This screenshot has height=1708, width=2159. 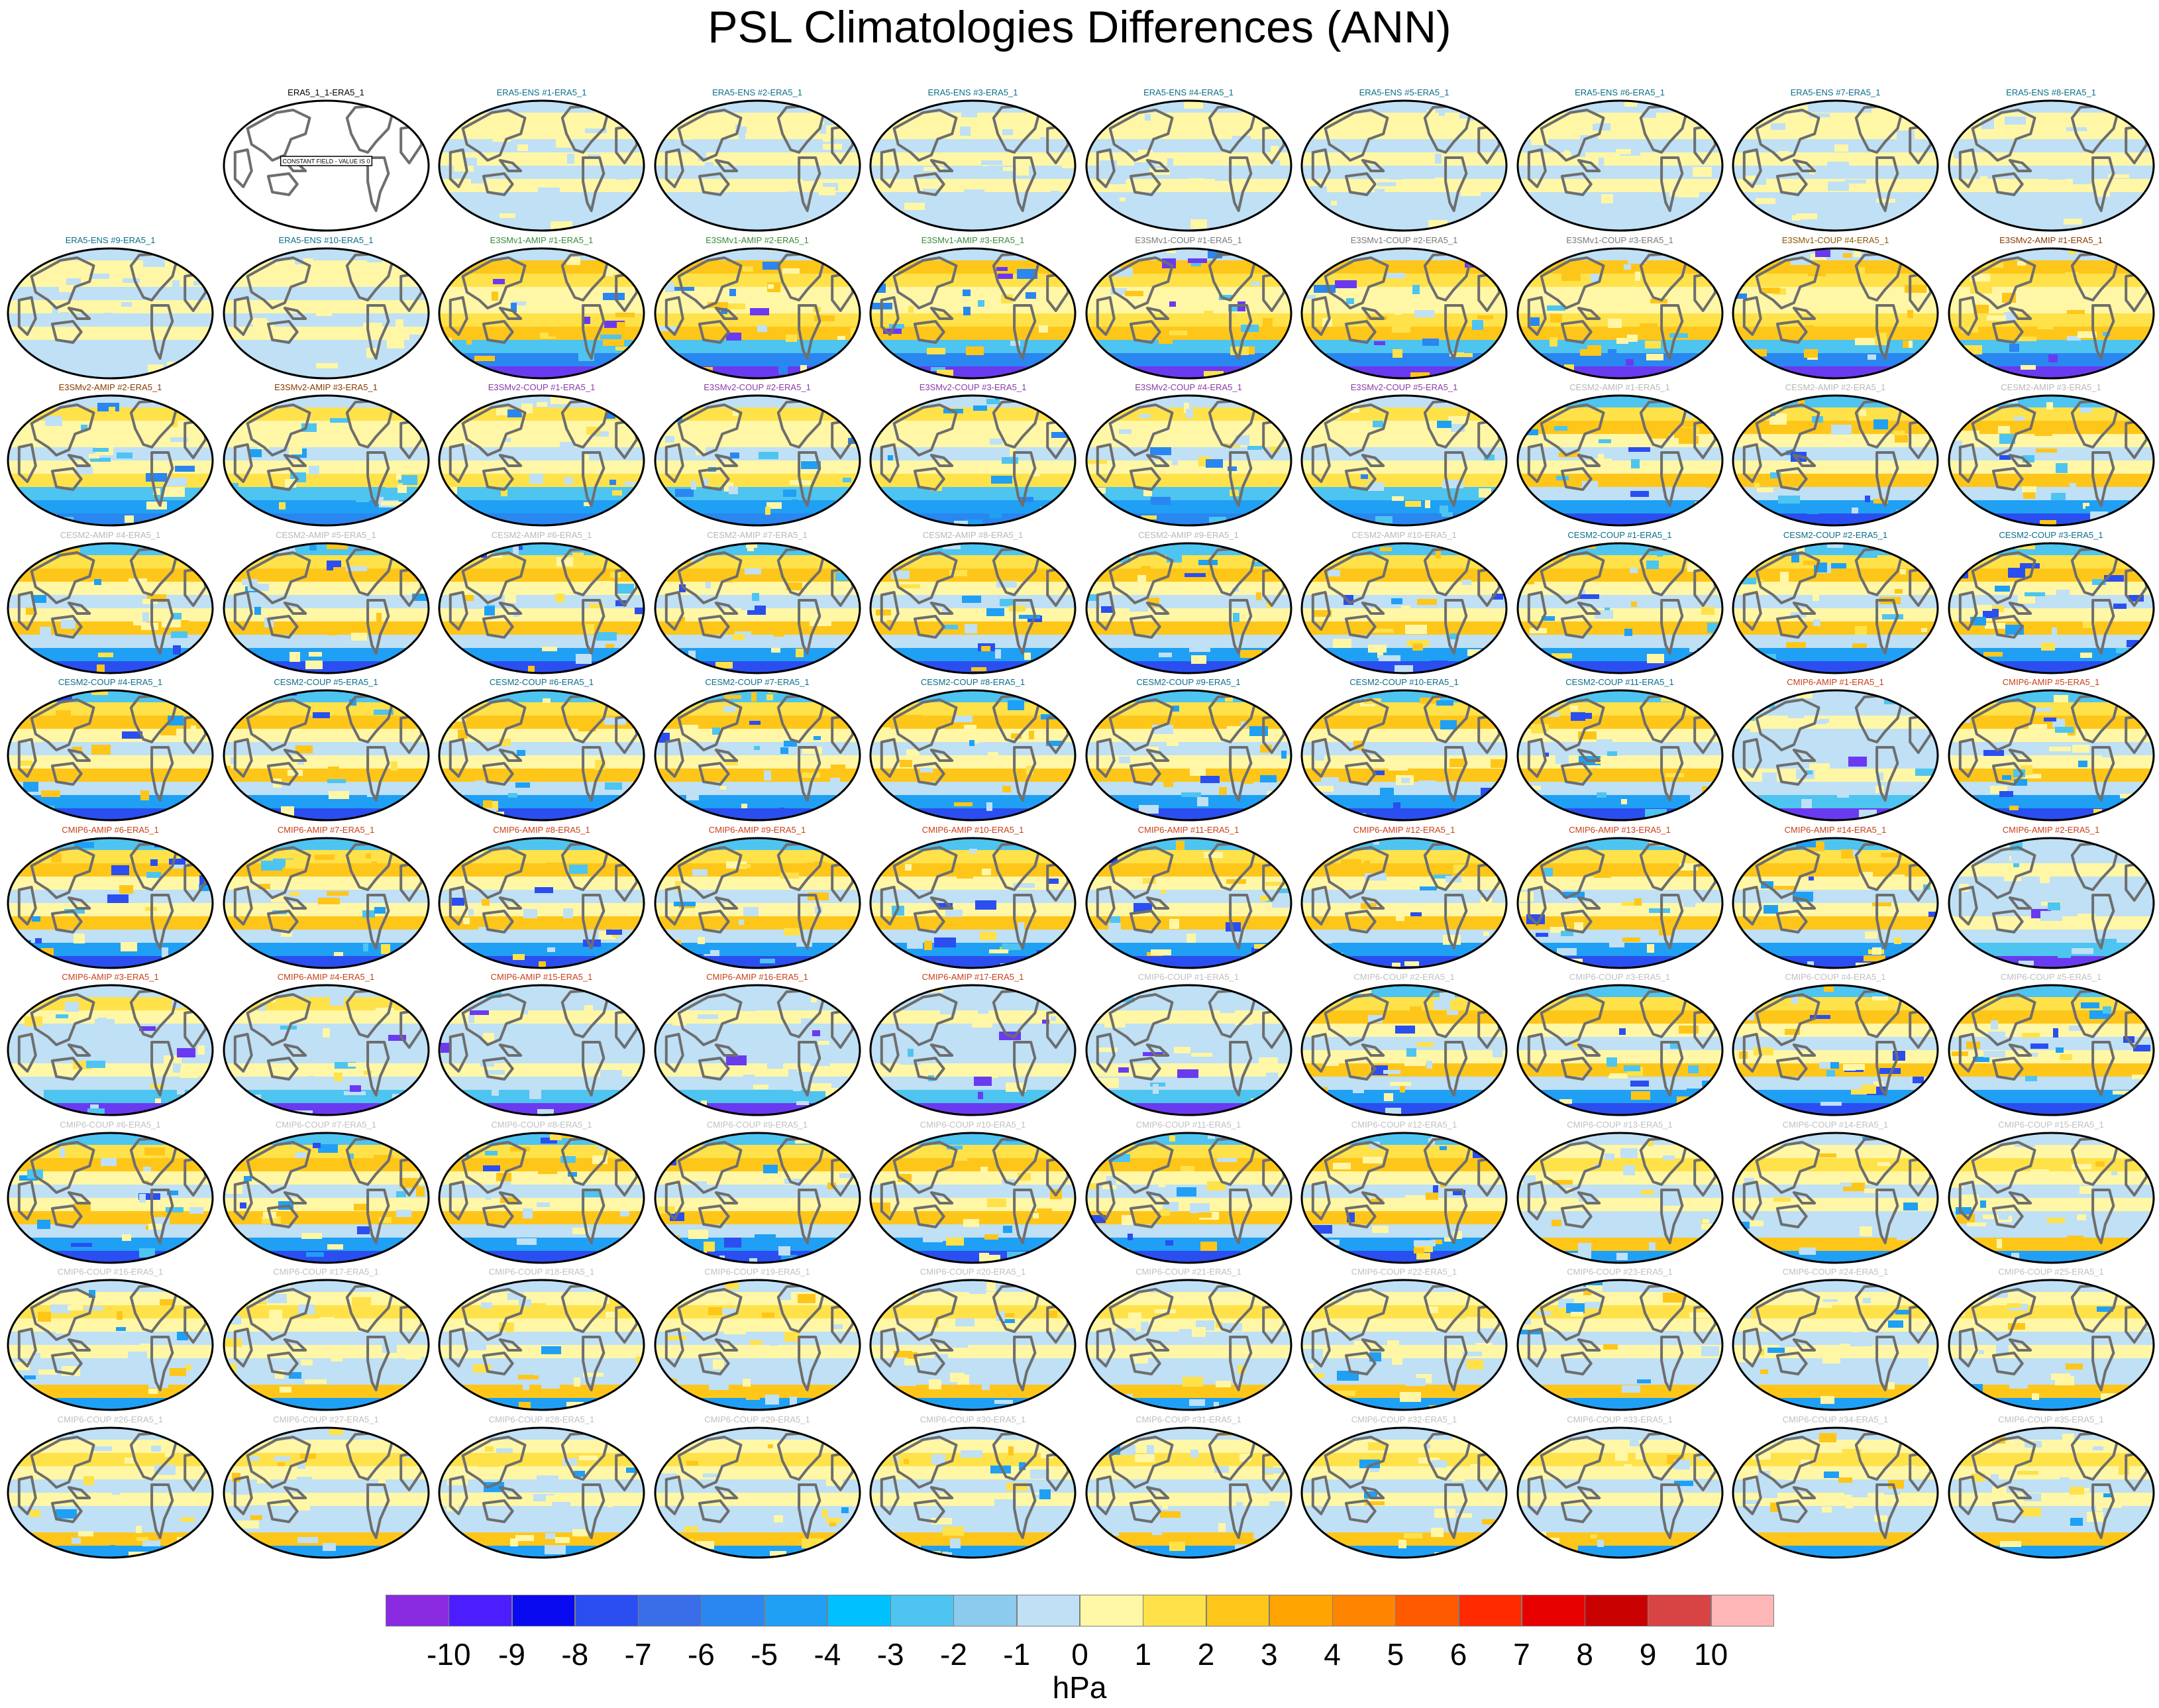 I want to click on panel-title: CMIP6-COUP #27-ERA5_1, so click(x=326, y=1419).